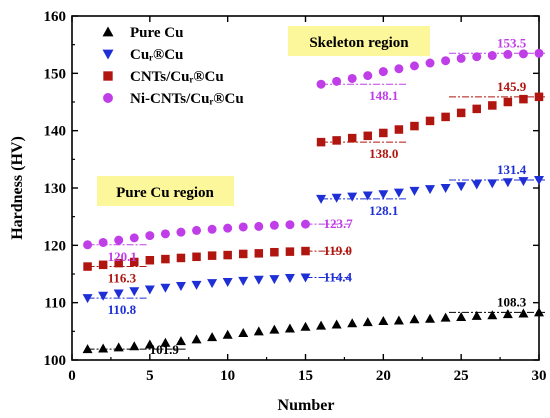 This screenshot has height=418, width=550. I want to click on region-pure-cu: Pure Cu region, so click(165, 191).